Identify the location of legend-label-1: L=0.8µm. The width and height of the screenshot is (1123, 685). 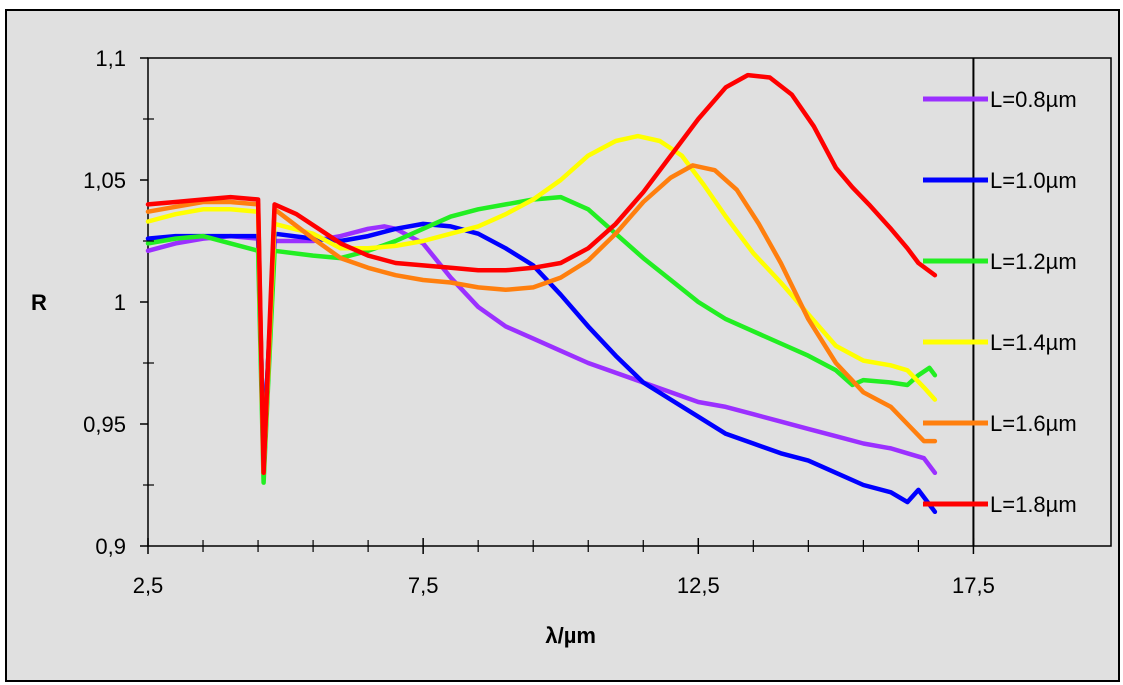
(1033, 99).